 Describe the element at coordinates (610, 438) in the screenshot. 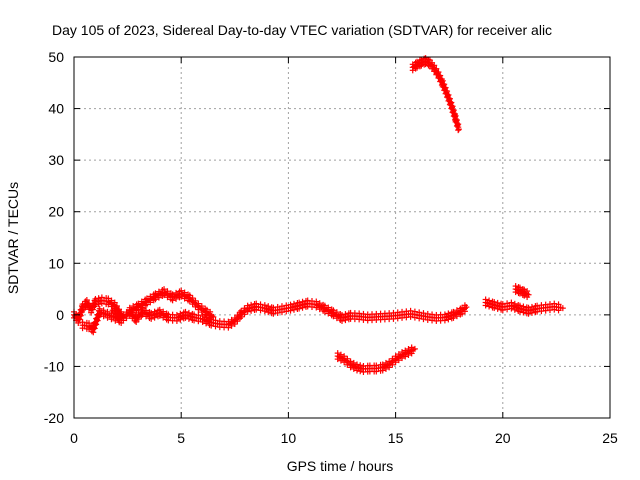

I see `x-tick-label: 25` at that location.